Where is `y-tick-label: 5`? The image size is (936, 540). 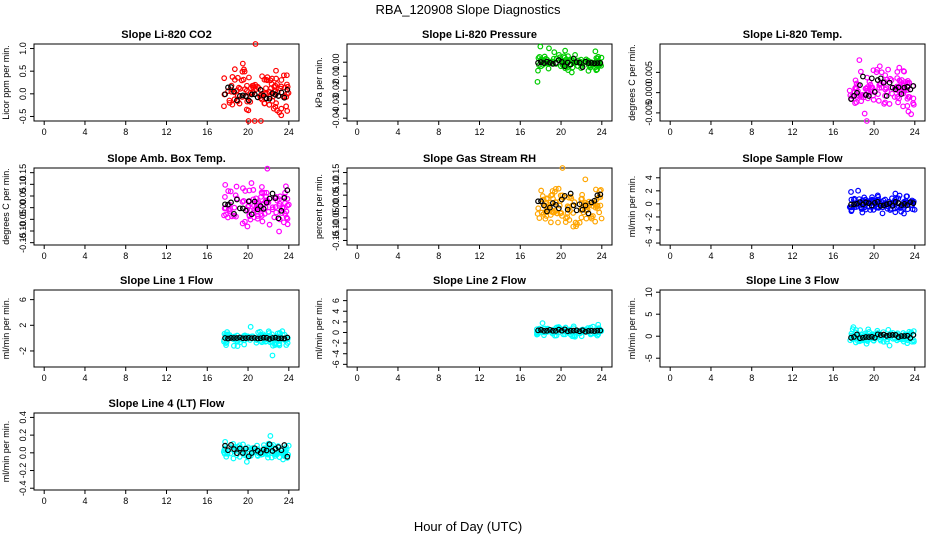 y-tick-label: 5 is located at coordinates (649, 314).